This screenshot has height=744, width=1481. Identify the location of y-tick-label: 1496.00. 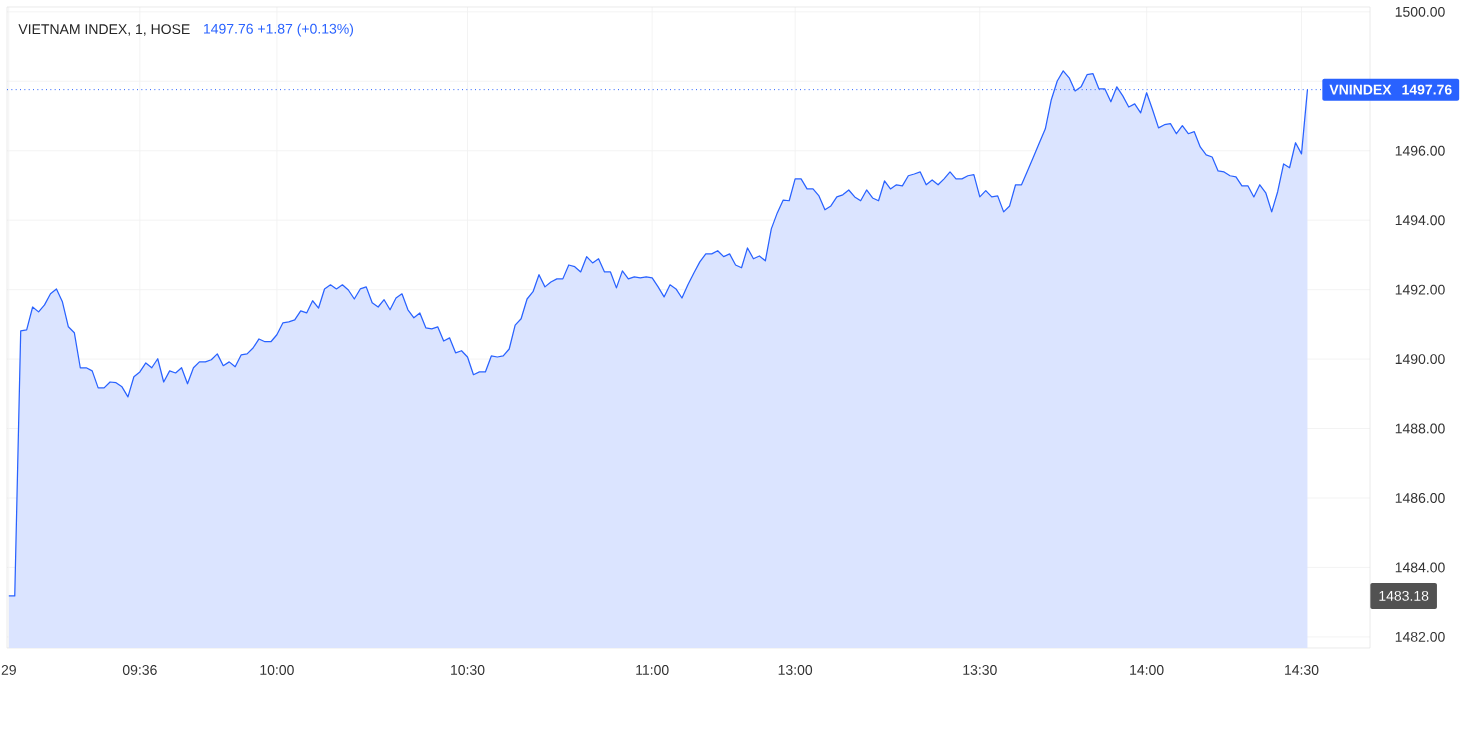
(1420, 150).